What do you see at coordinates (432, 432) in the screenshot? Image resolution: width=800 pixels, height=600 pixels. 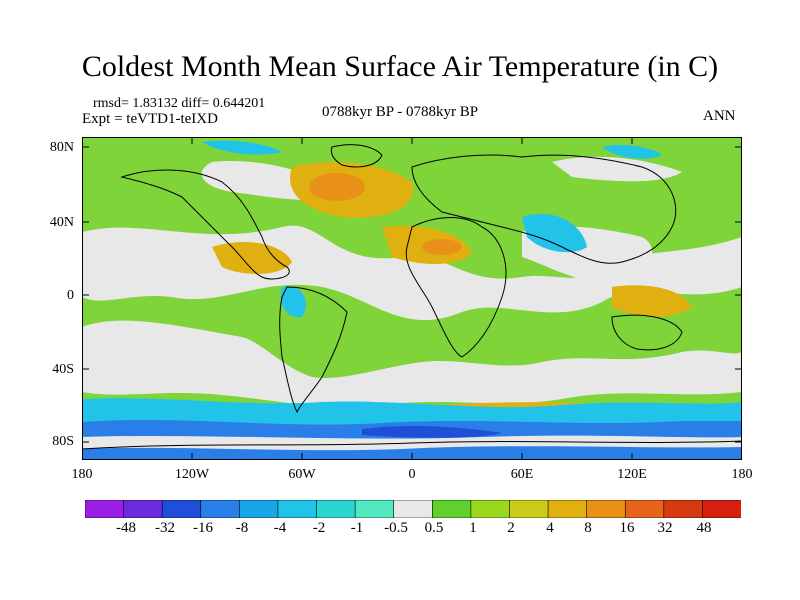 I see `very-cold-regions` at bounding box center [432, 432].